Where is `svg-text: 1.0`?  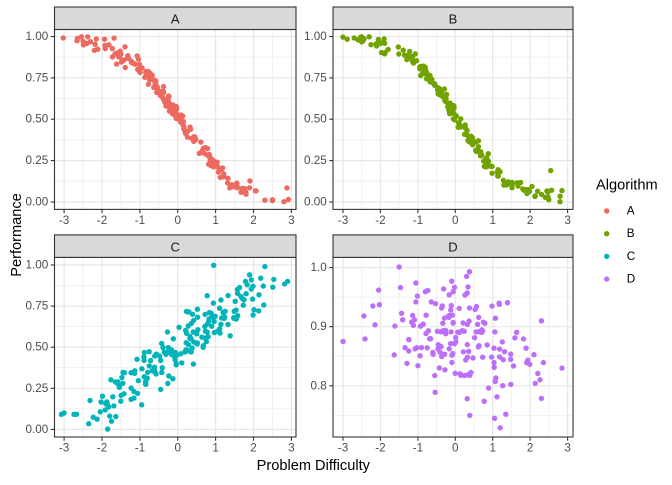 svg-text: 1.0 is located at coordinates (319, 267).